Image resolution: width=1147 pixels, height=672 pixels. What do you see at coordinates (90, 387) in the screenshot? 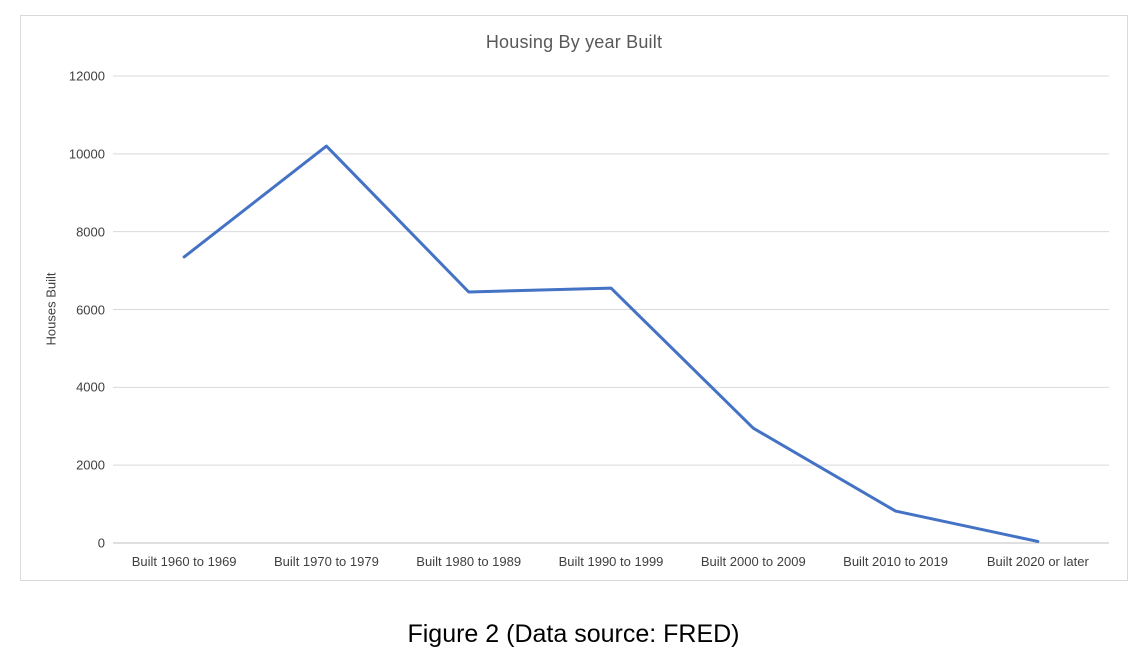
I see `y-tick-label: 4000` at bounding box center [90, 387].